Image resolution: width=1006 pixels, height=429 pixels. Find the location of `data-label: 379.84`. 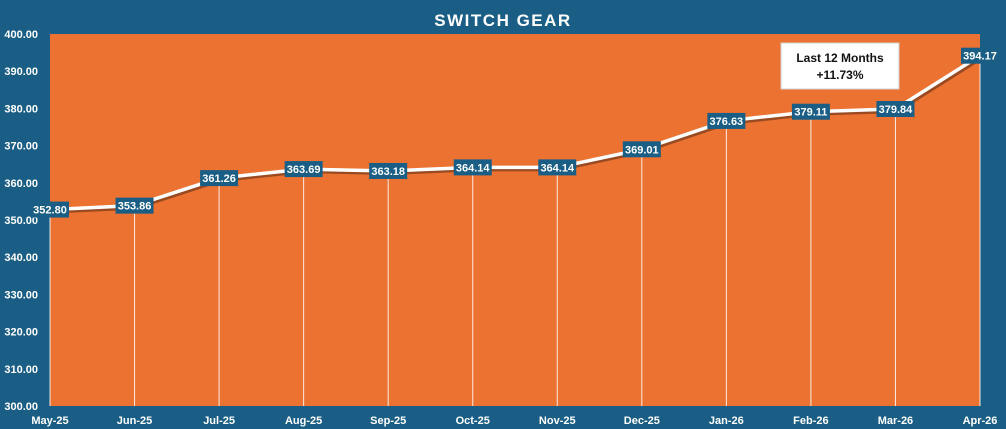

data-label: 379.84 is located at coordinates (895, 108).